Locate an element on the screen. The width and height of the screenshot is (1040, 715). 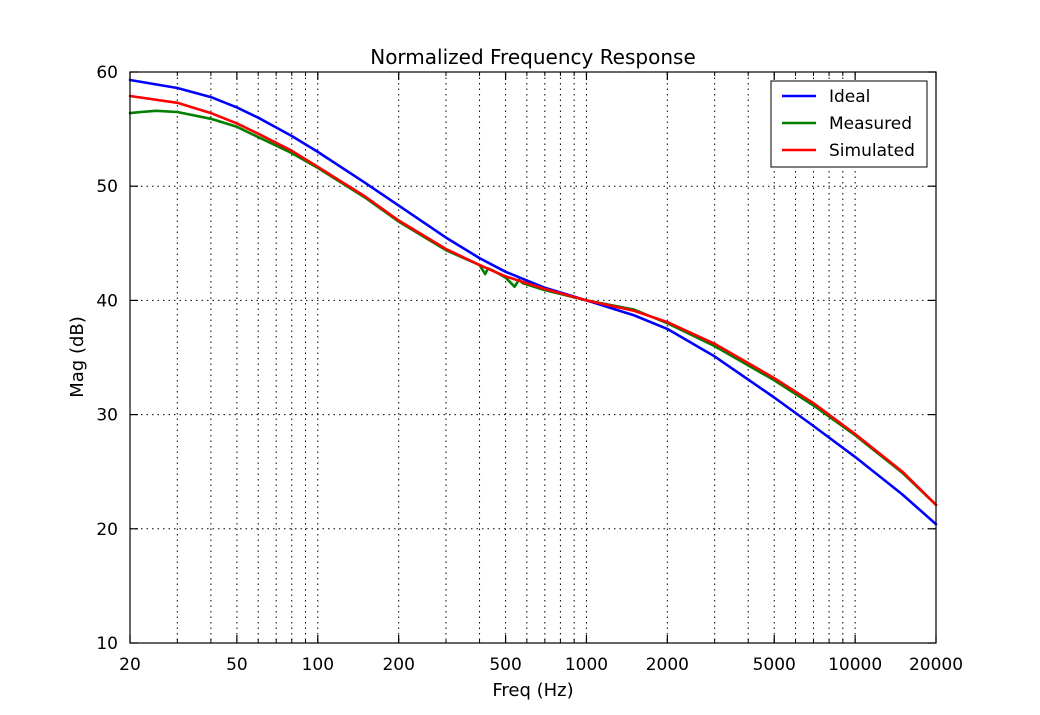
x-tick-label: 20 is located at coordinates (130, 665).